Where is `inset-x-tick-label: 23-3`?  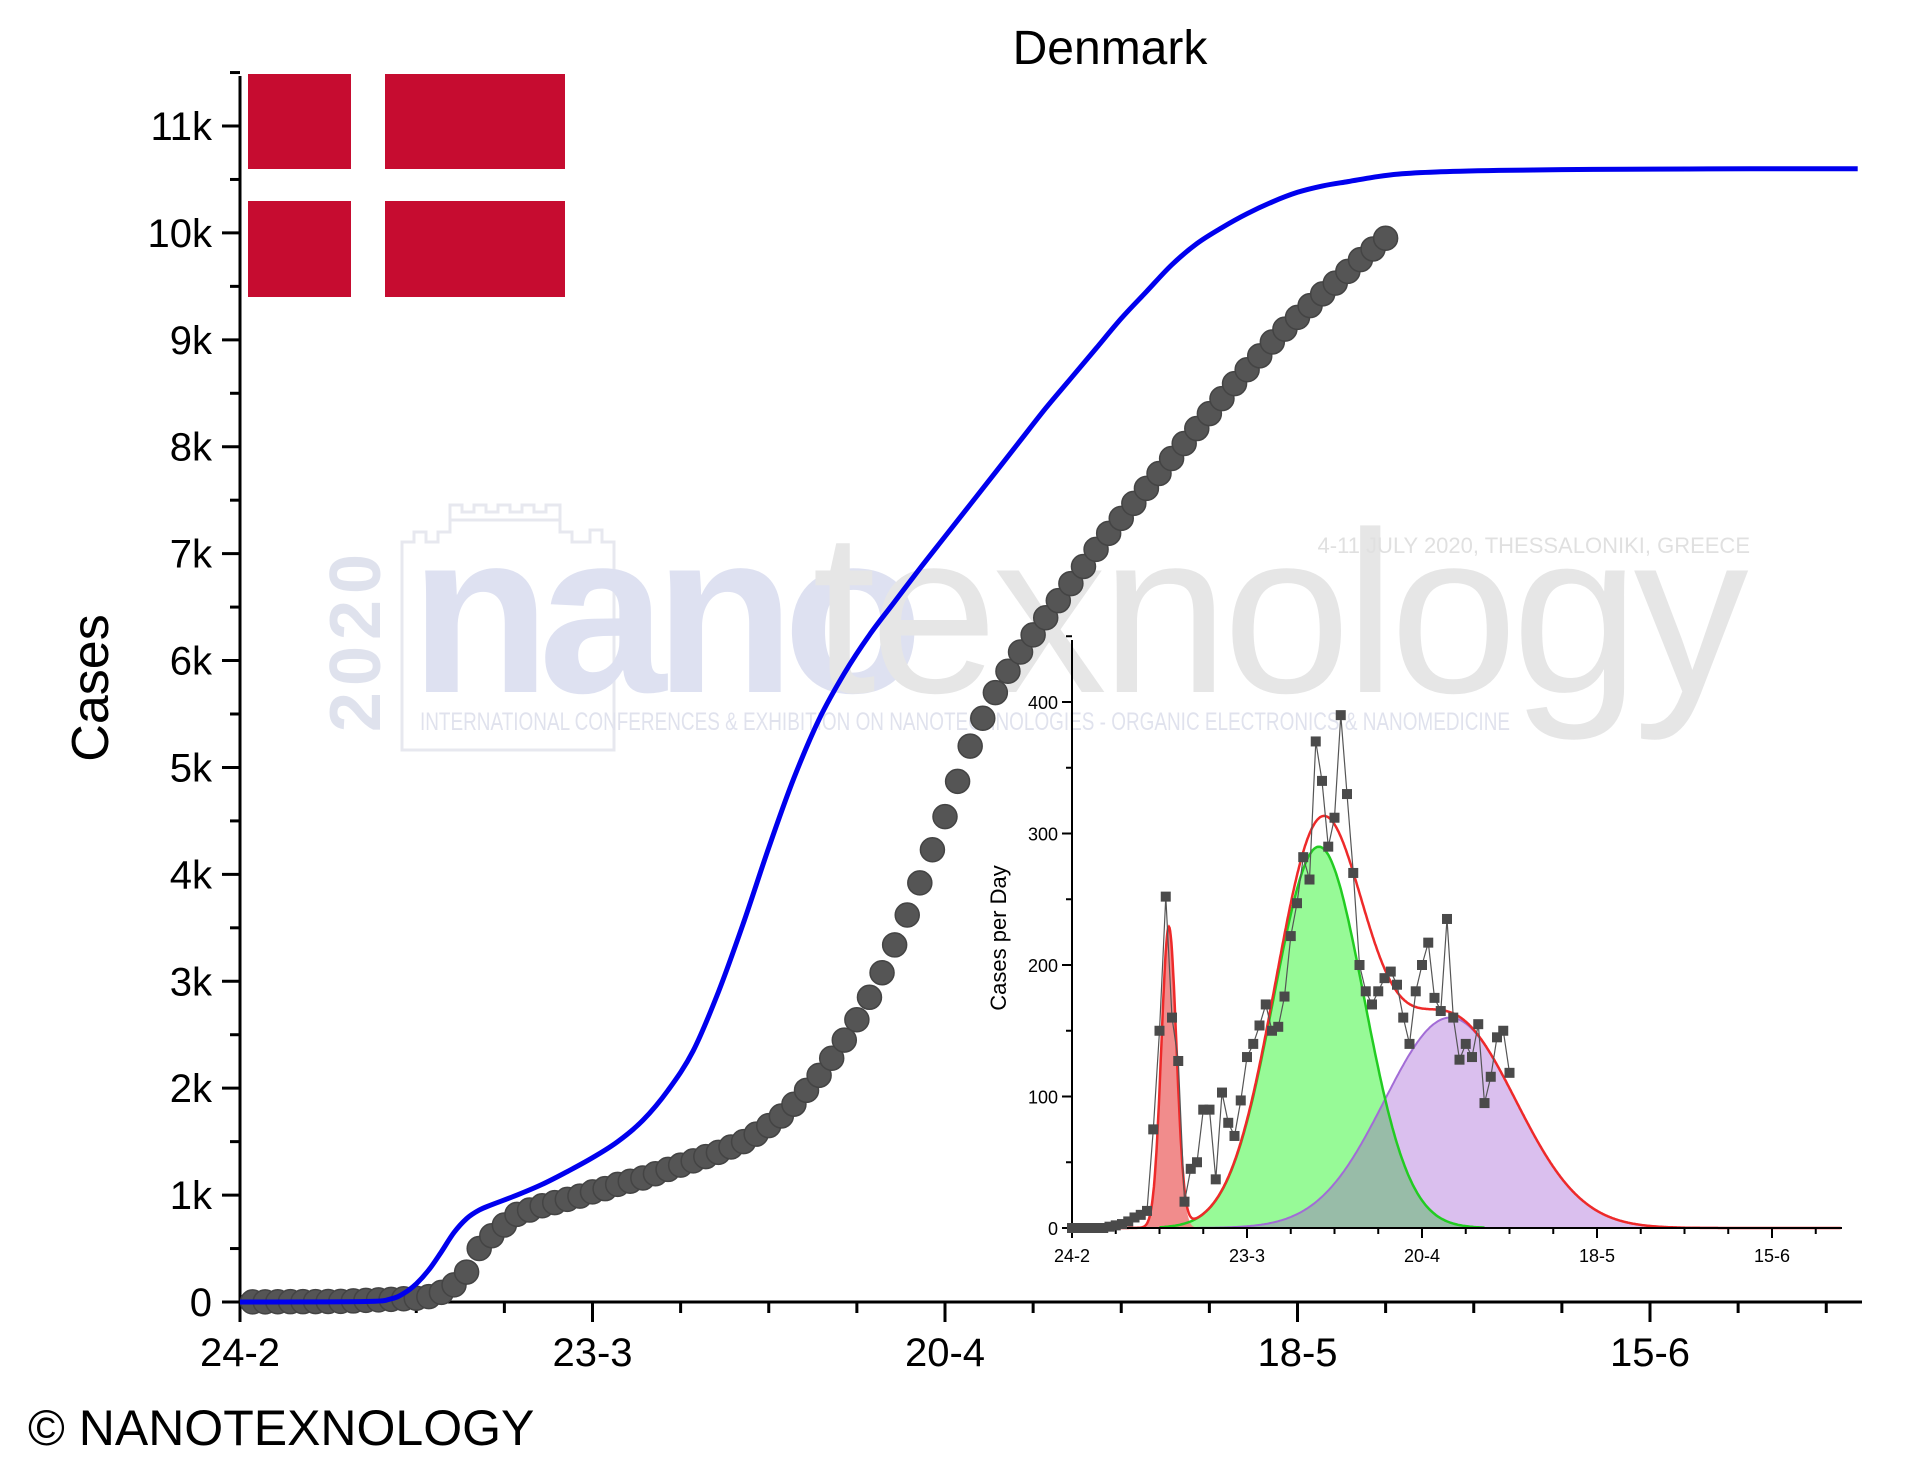
inset-x-tick-label: 23-3 is located at coordinates (1247, 1256).